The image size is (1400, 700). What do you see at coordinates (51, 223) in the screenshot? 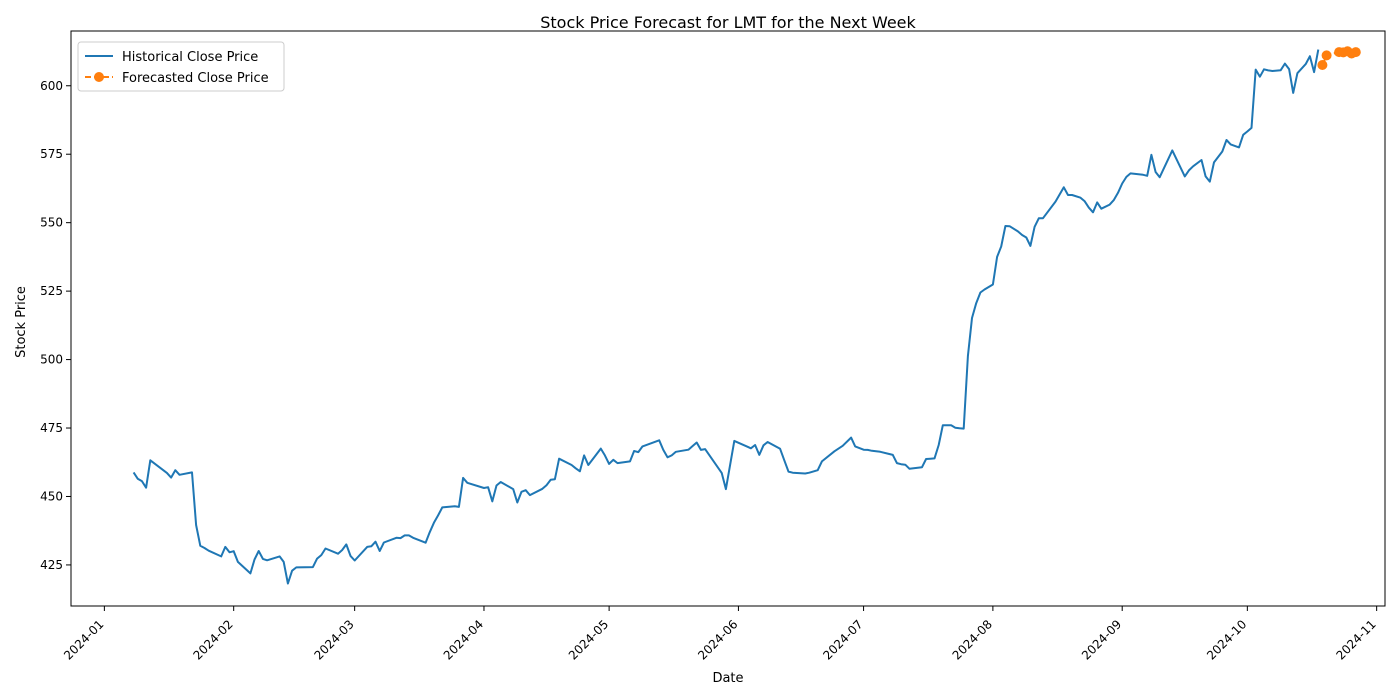
I see `y-tick-label: 550` at bounding box center [51, 223].